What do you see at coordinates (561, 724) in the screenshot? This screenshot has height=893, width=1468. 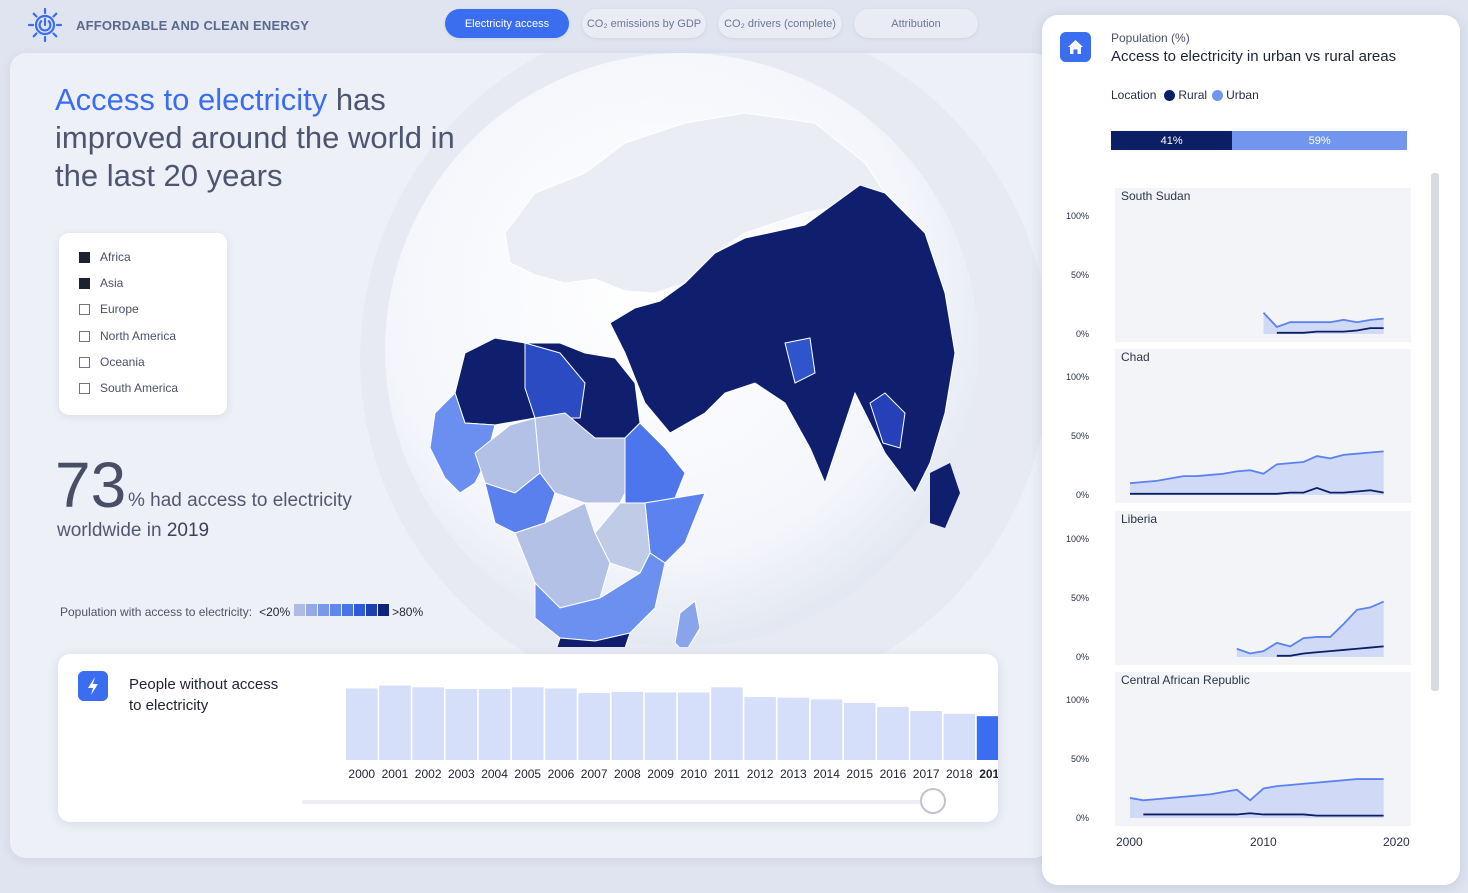 I see `bar-2006` at bounding box center [561, 724].